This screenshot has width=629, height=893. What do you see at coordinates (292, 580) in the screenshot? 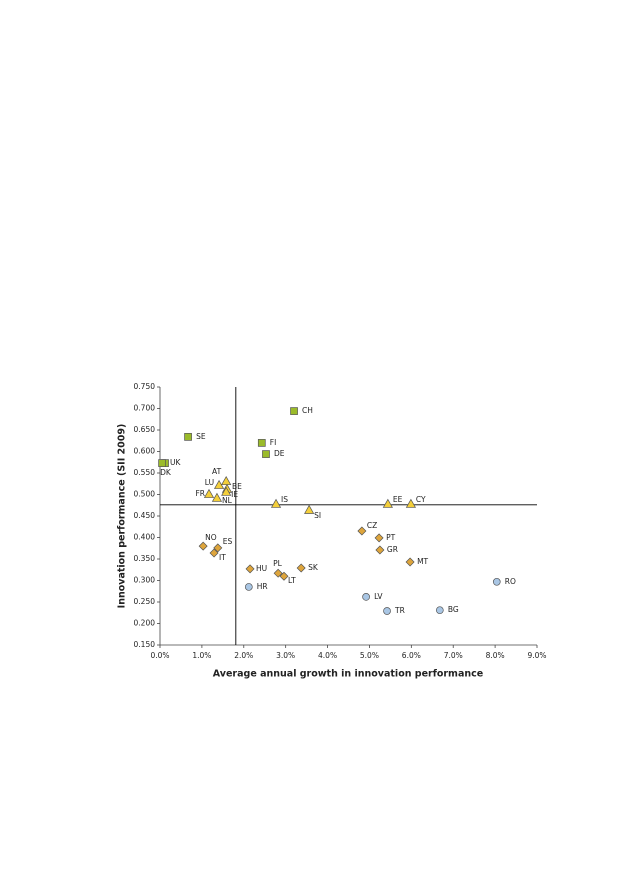
I see `point-label: LT` at bounding box center [292, 580].